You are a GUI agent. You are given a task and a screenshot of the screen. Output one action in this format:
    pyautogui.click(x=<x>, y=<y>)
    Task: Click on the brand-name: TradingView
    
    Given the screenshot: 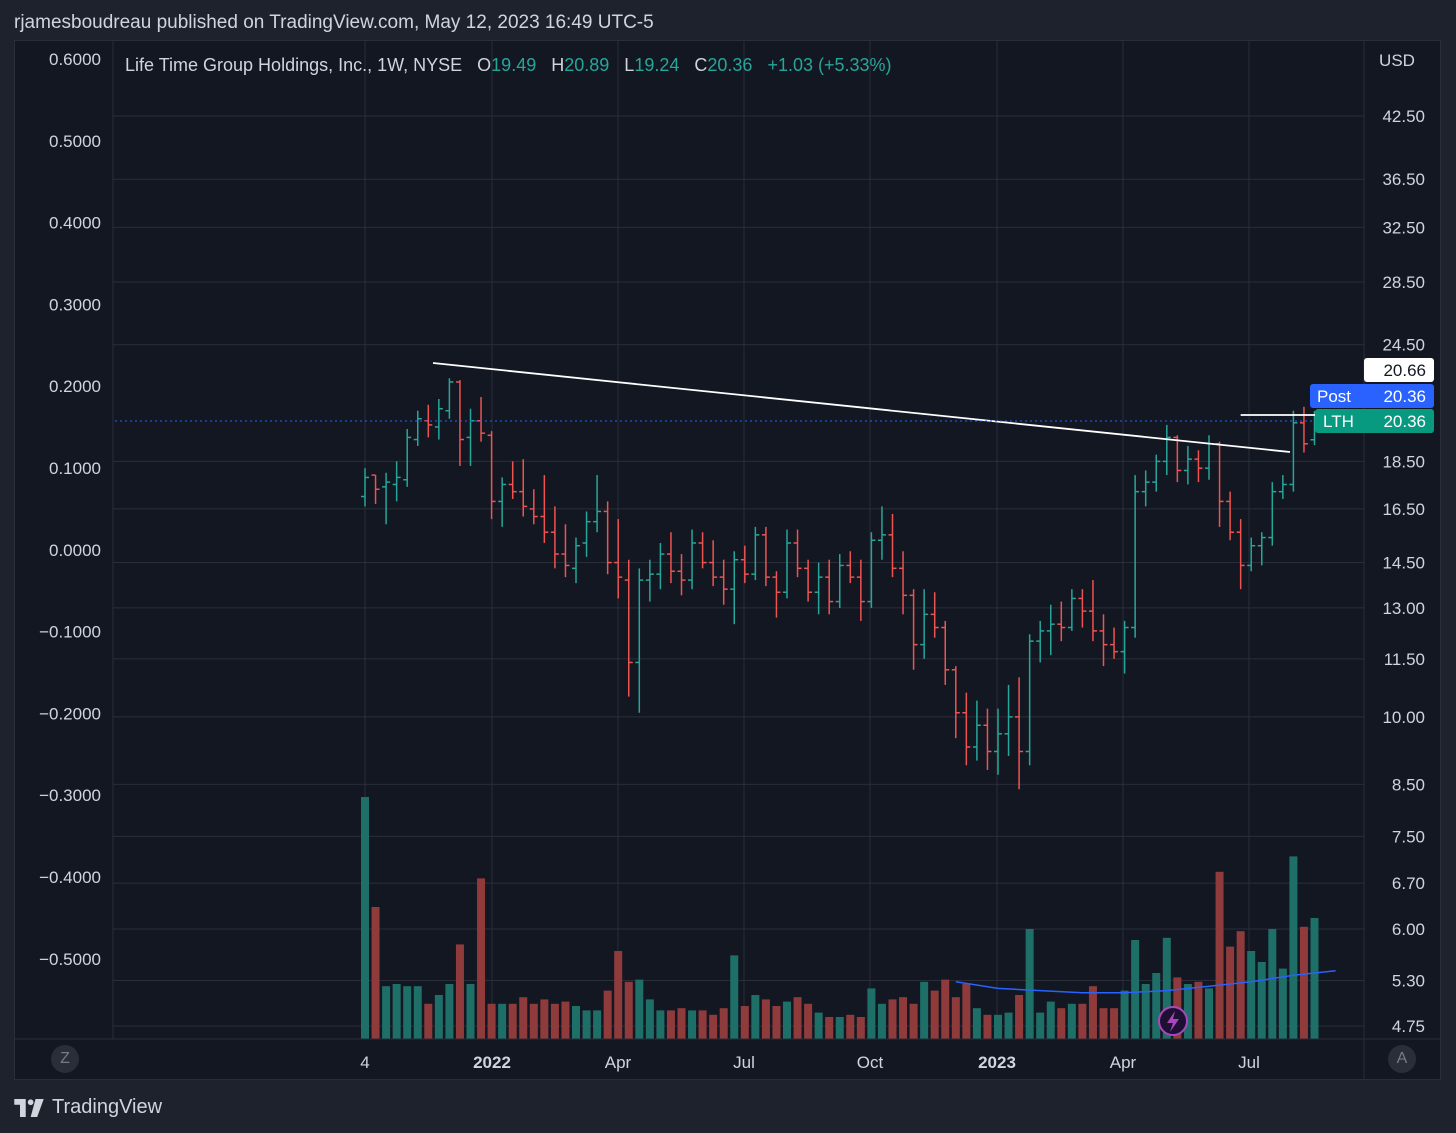 What is the action you would take?
    pyautogui.click(x=107, y=1107)
    